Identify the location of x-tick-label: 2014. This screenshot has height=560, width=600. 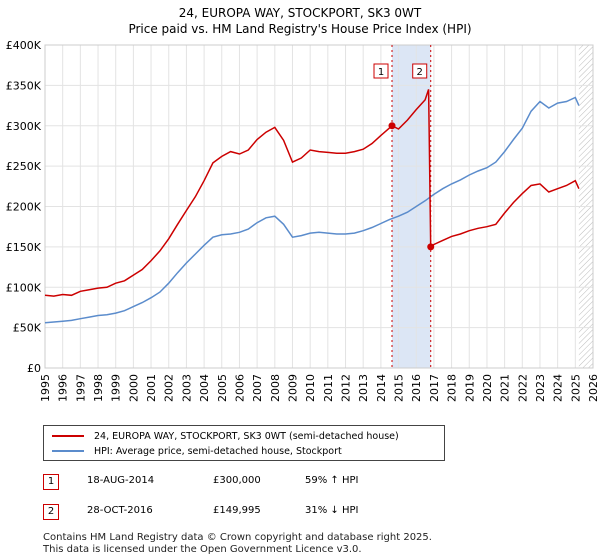
(381, 388).